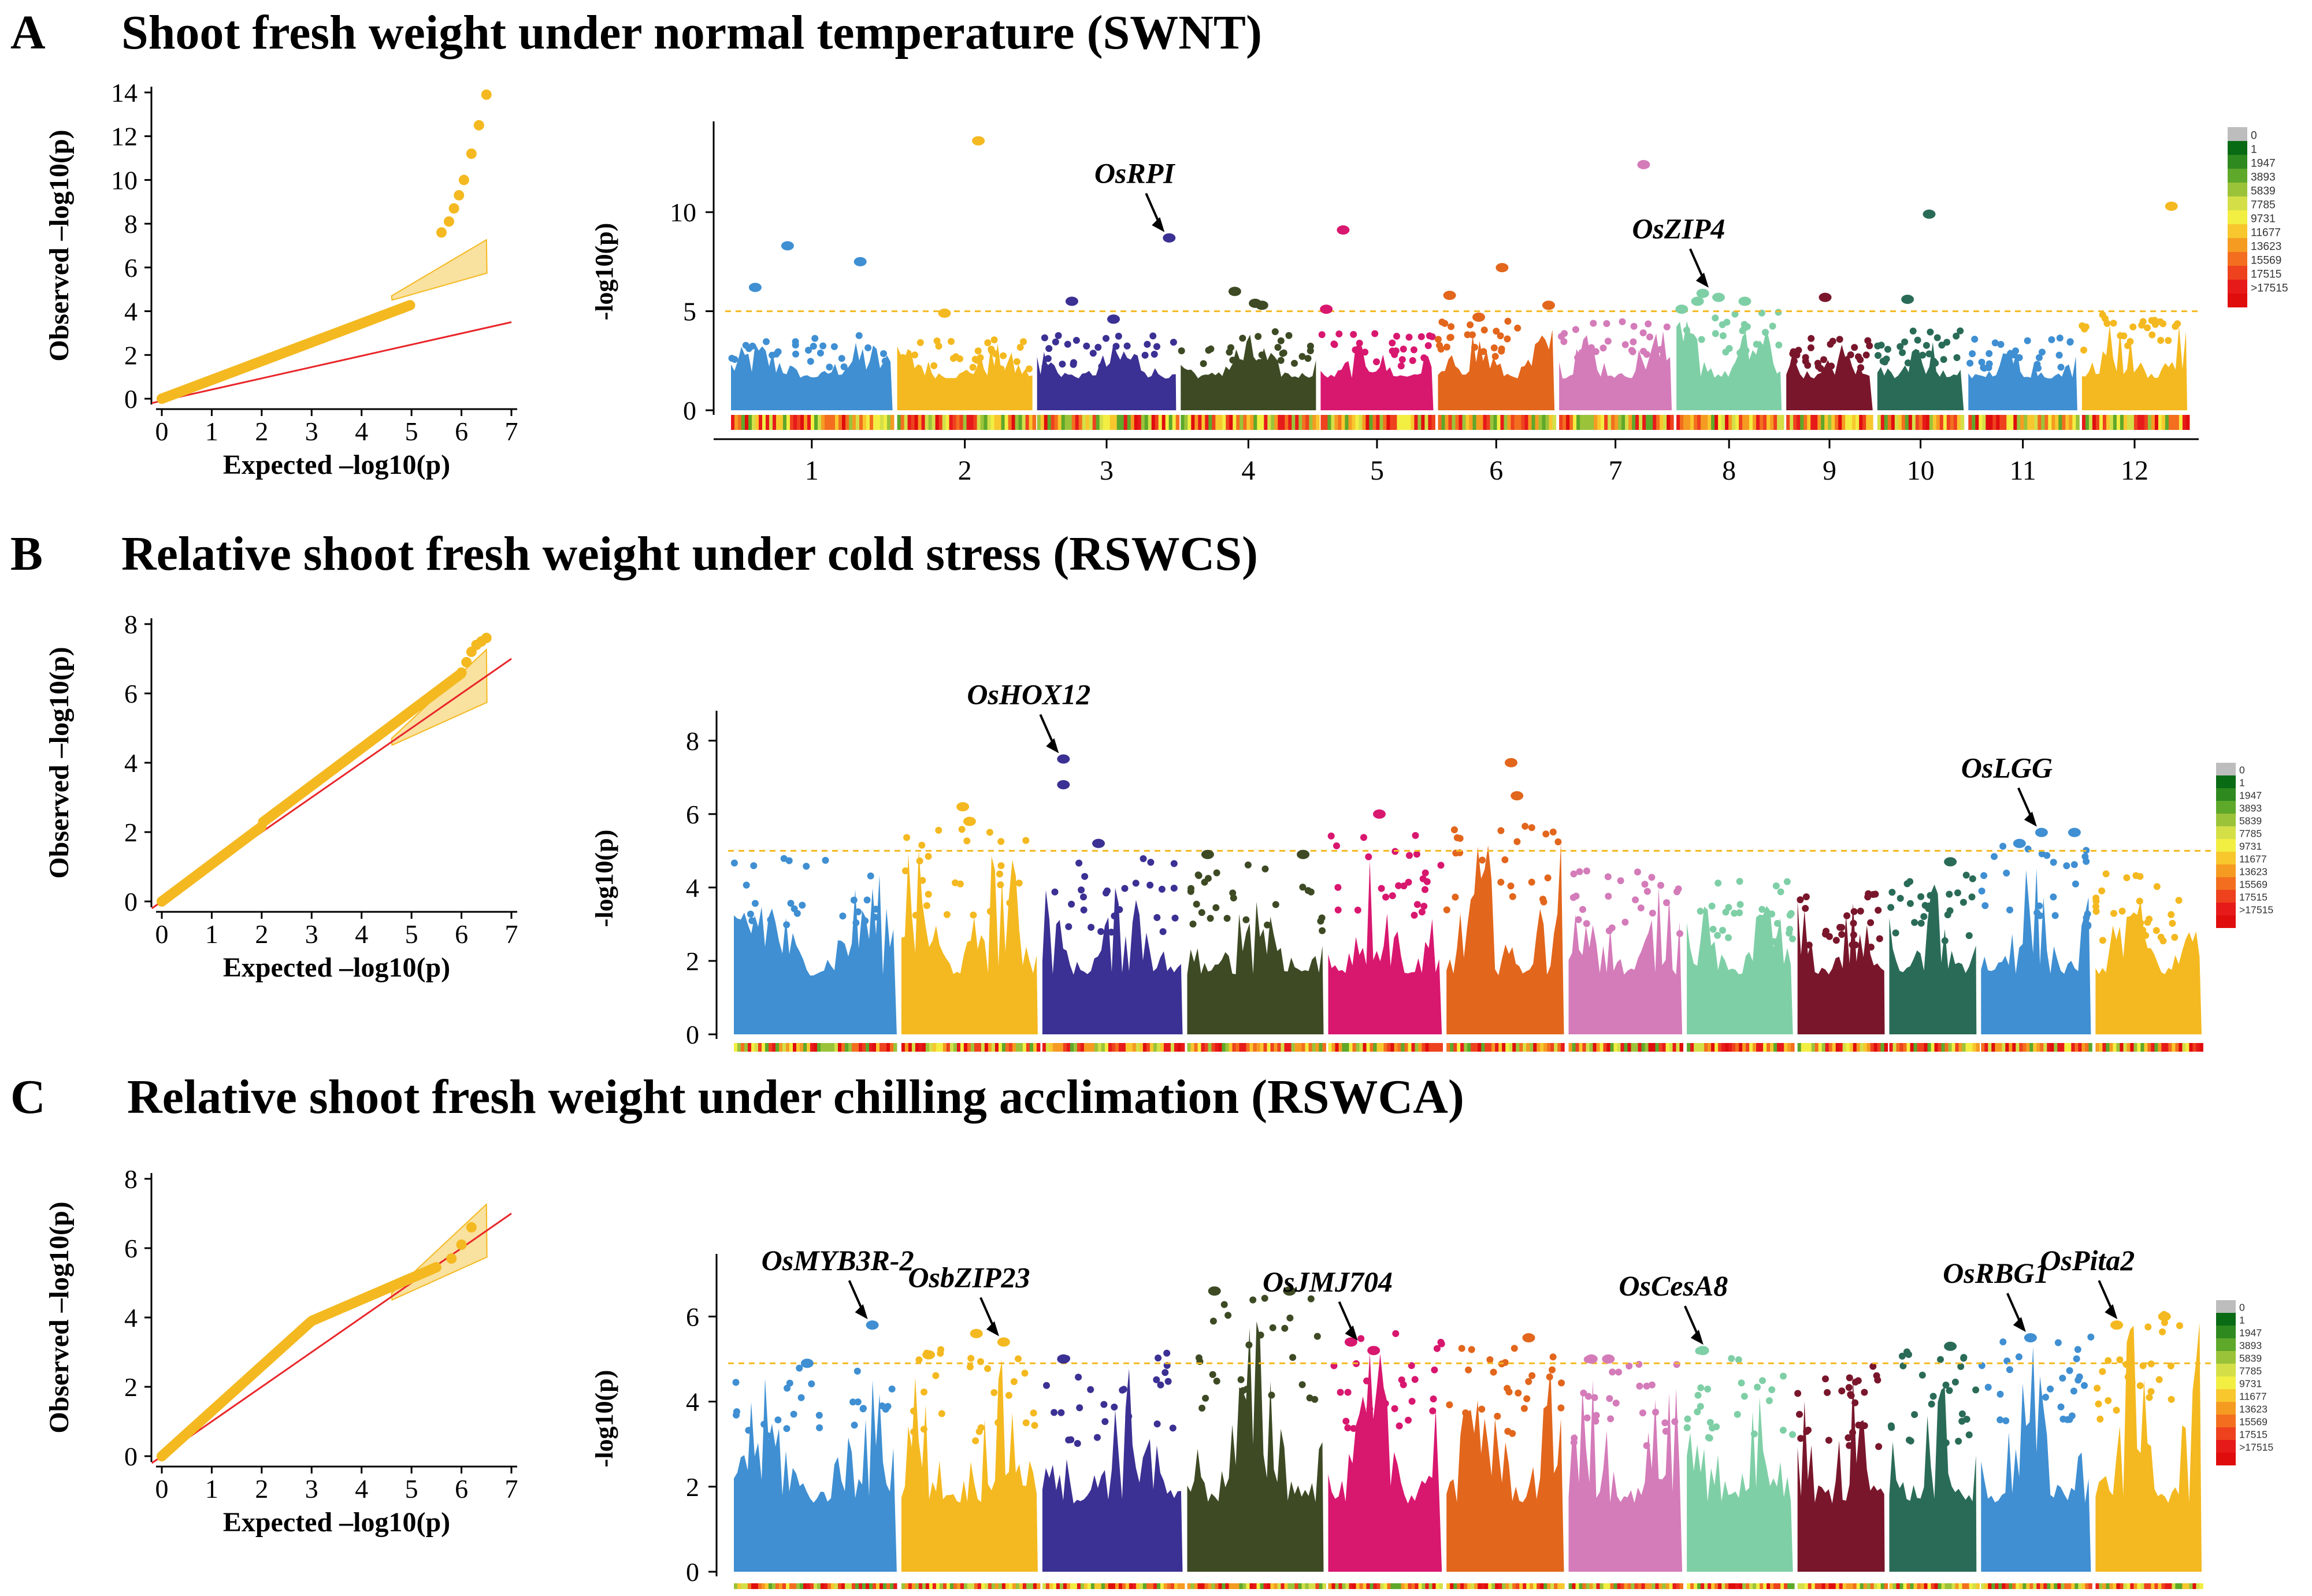  I want to click on x-tick-label: 6, so click(461, 431).